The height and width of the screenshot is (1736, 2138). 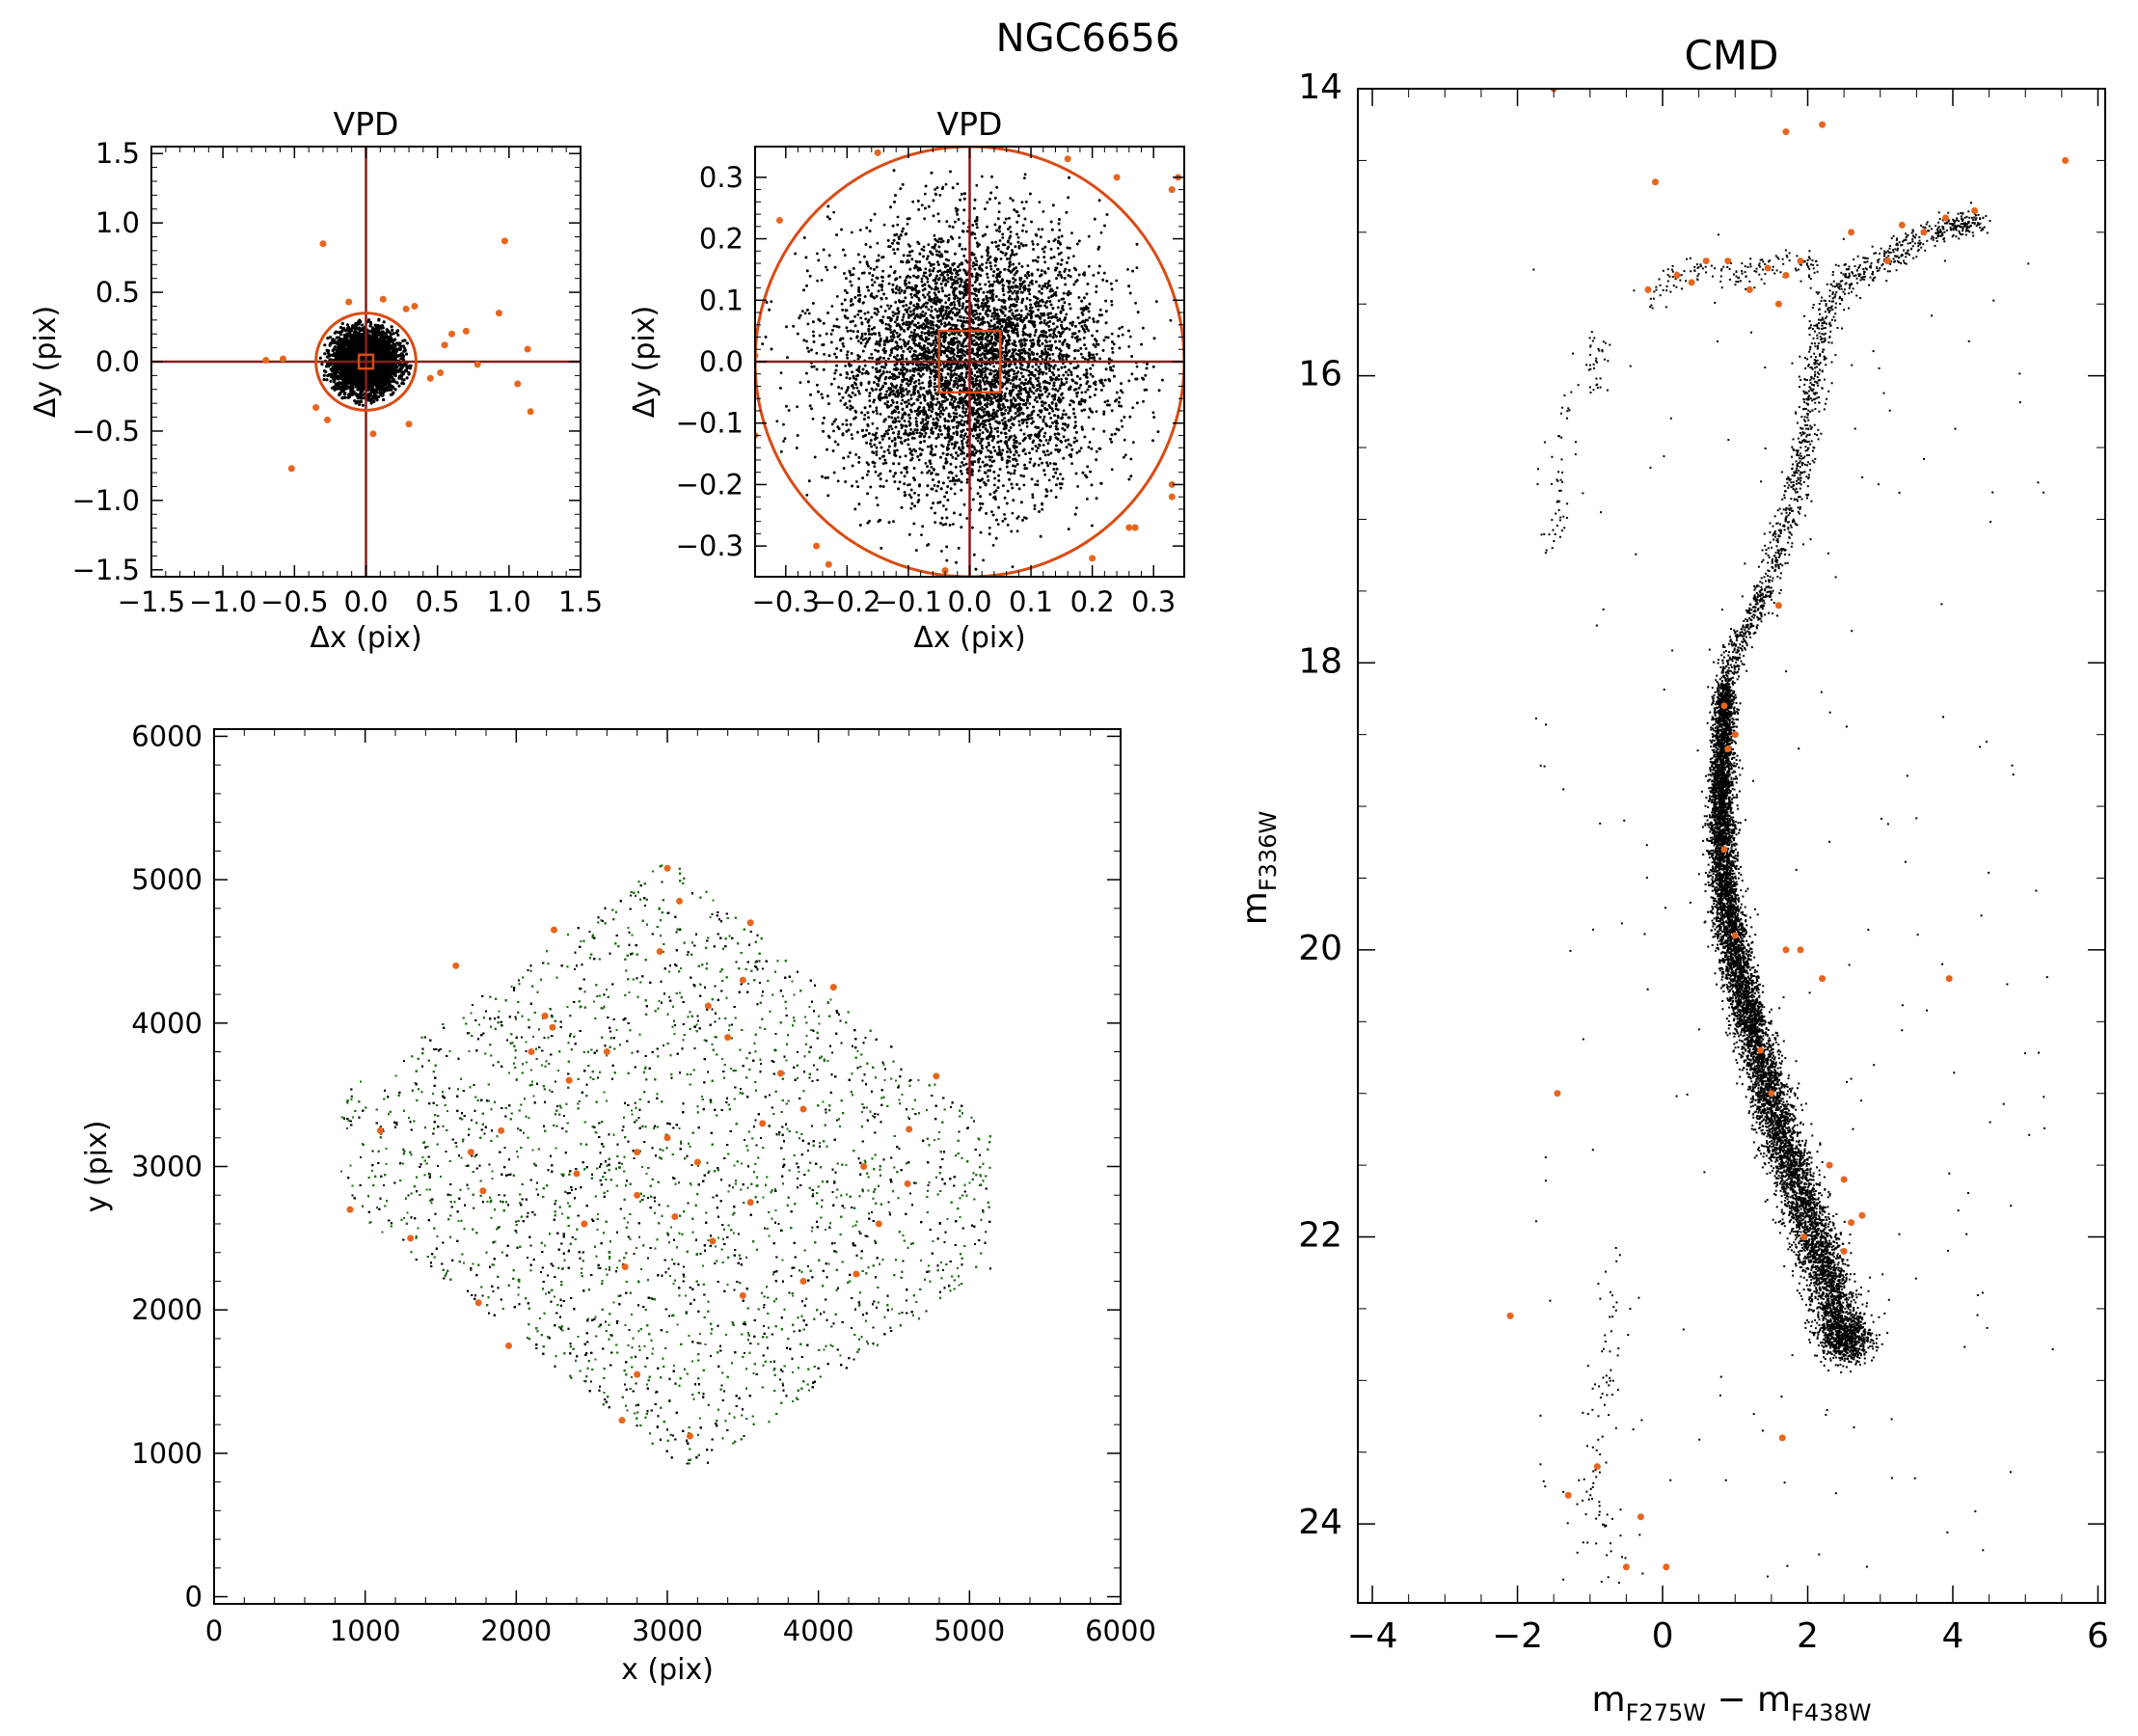 I want to click on y-tick-label: 0.5, so click(x=117, y=293).